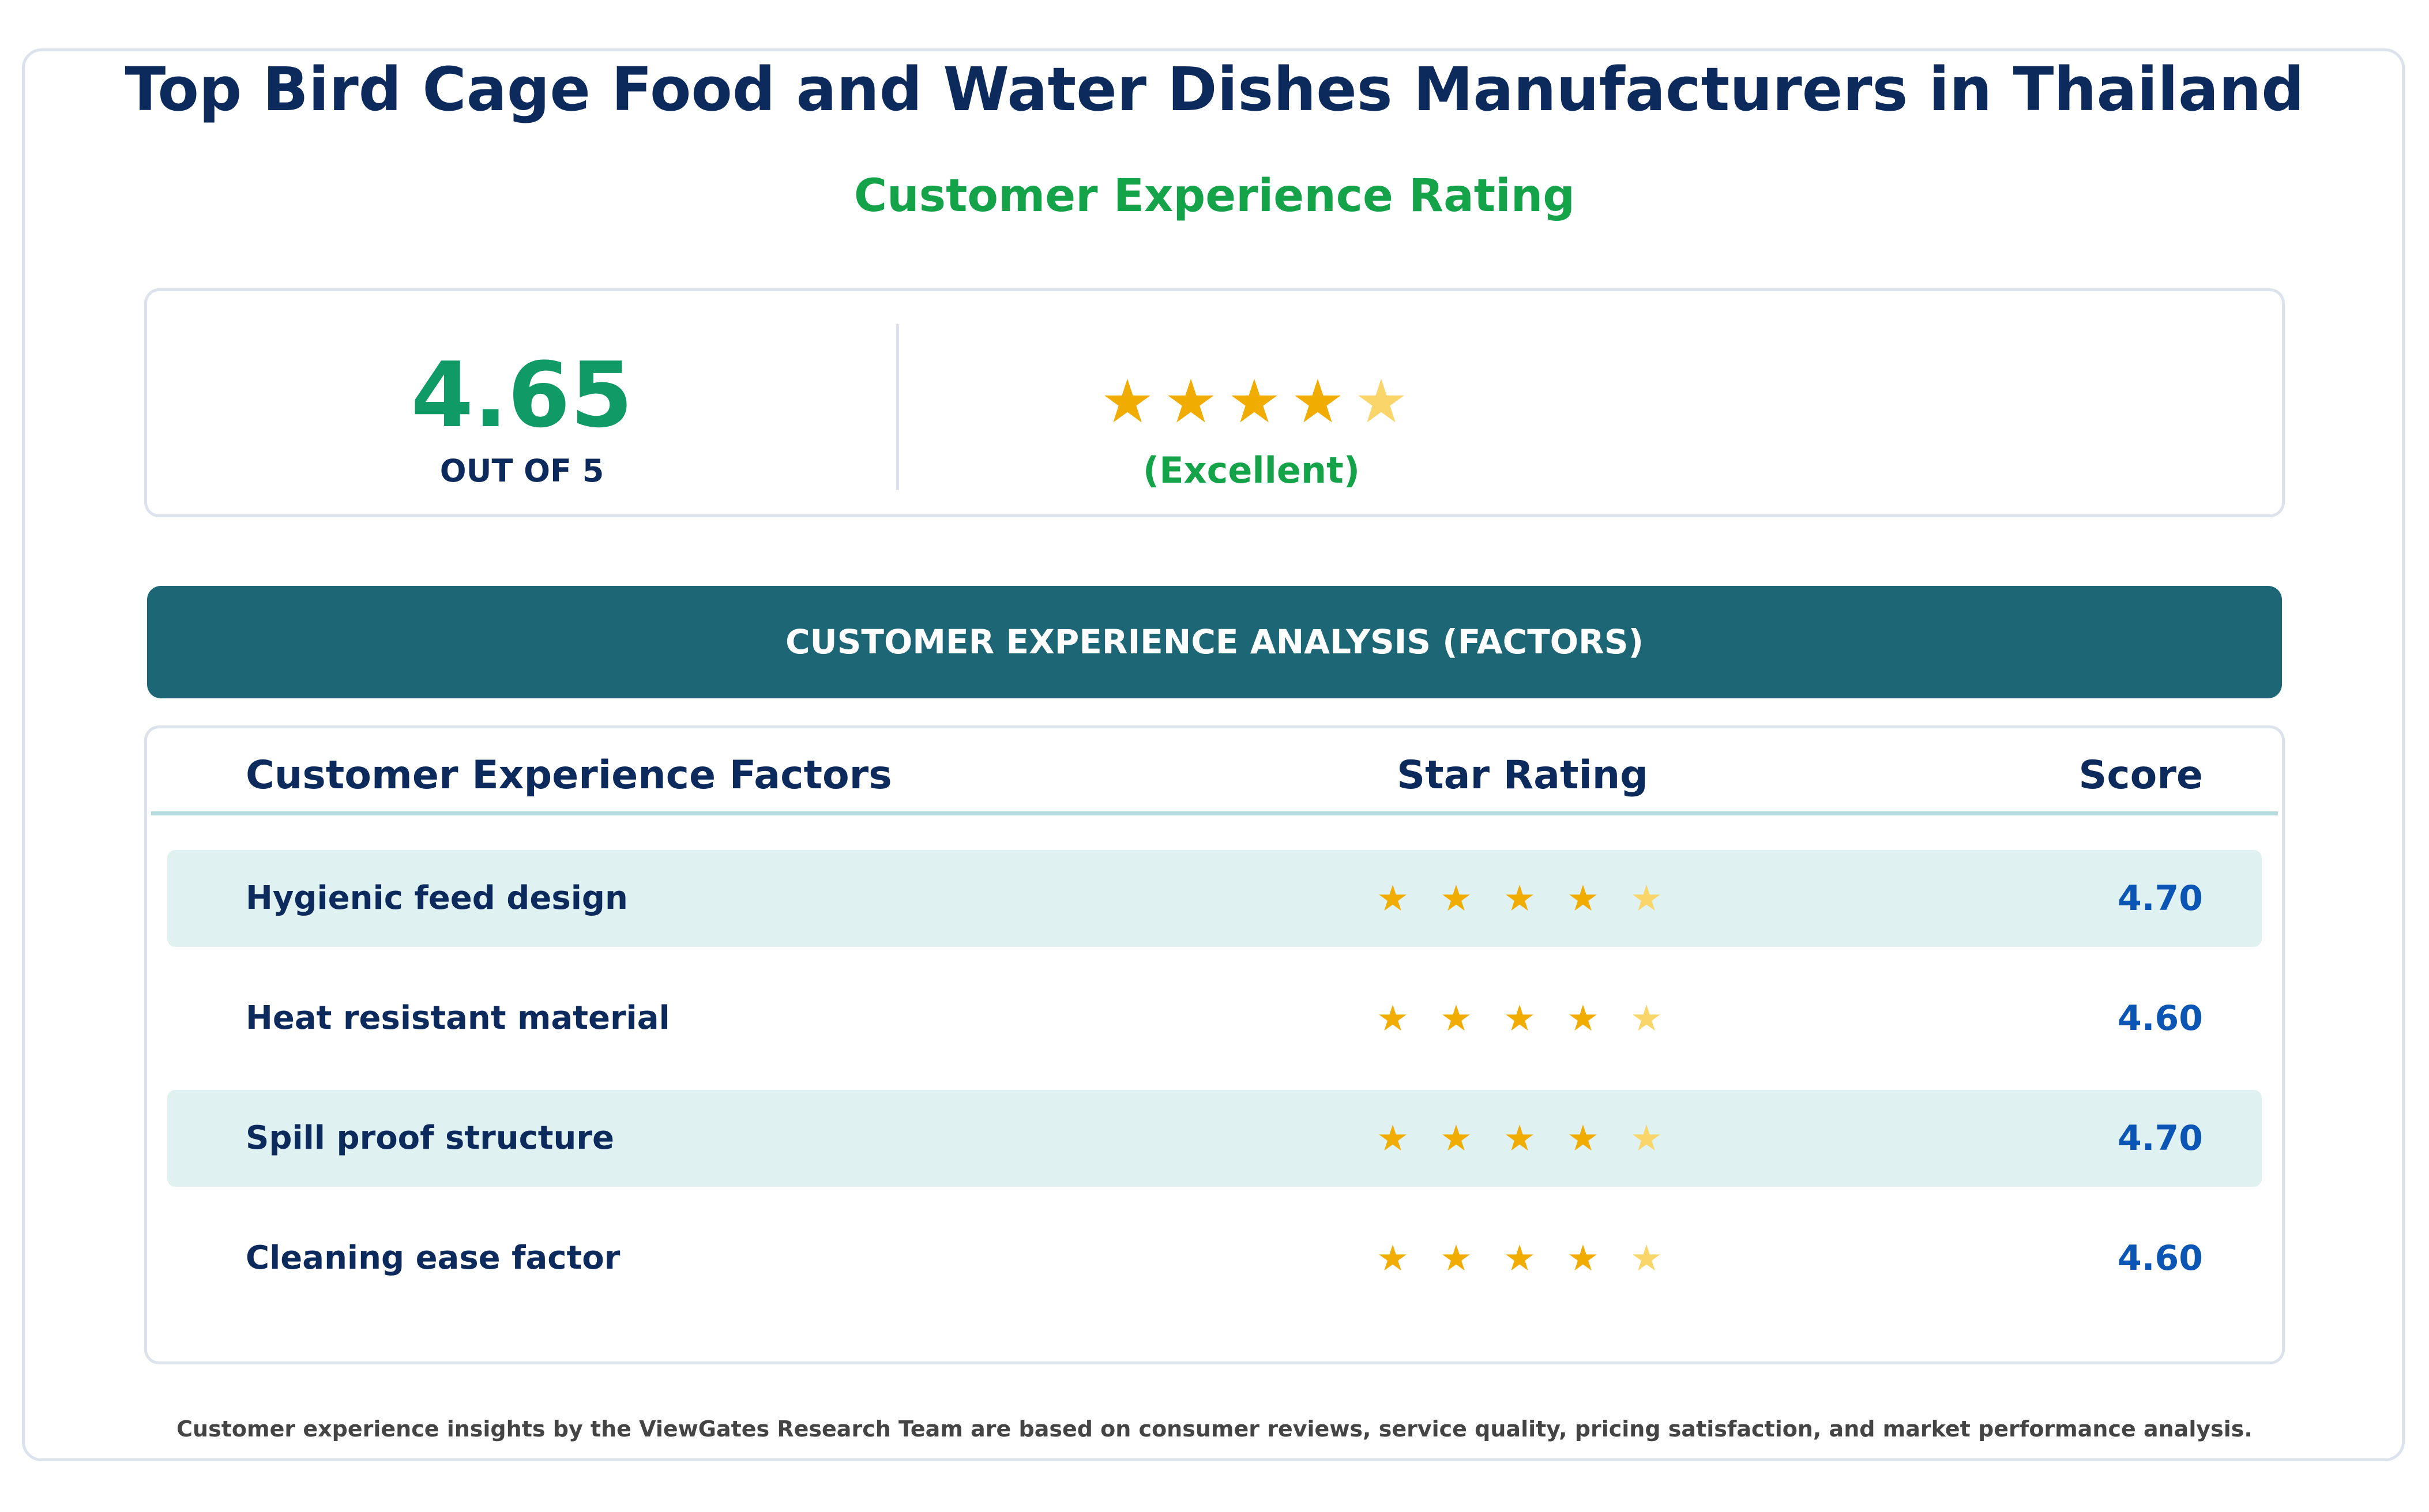 This screenshot has width=2429, height=1512. I want to click on overall-star-rating: ★ ★ ★ ★ ★, so click(1254, 401).